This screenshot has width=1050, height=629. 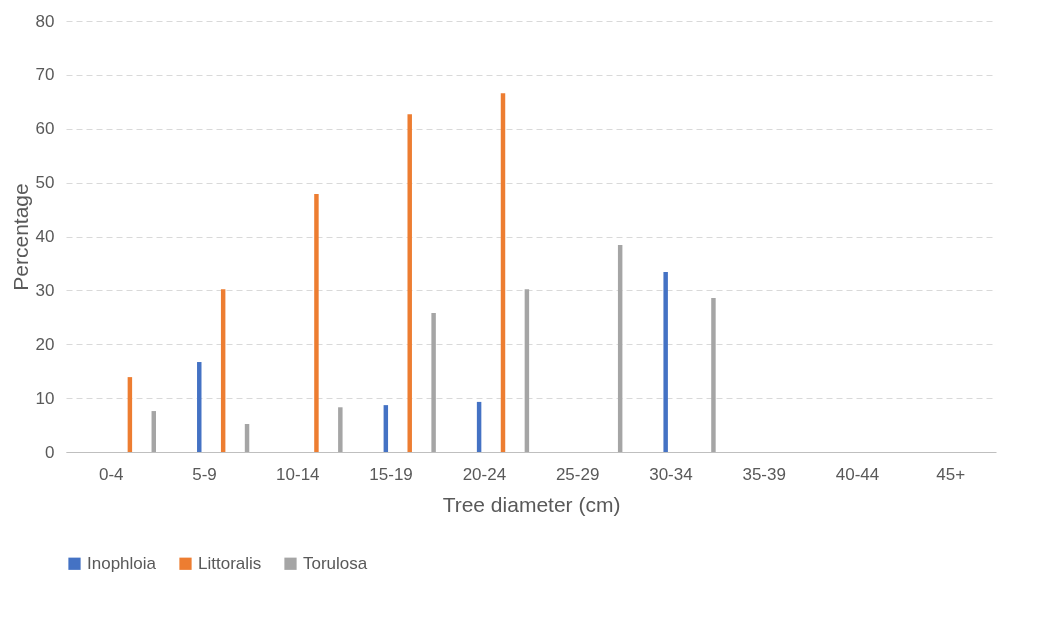 What do you see at coordinates (111, 474) in the screenshot?
I see `x-tick-label: 0-4` at bounding box center [111, 474].